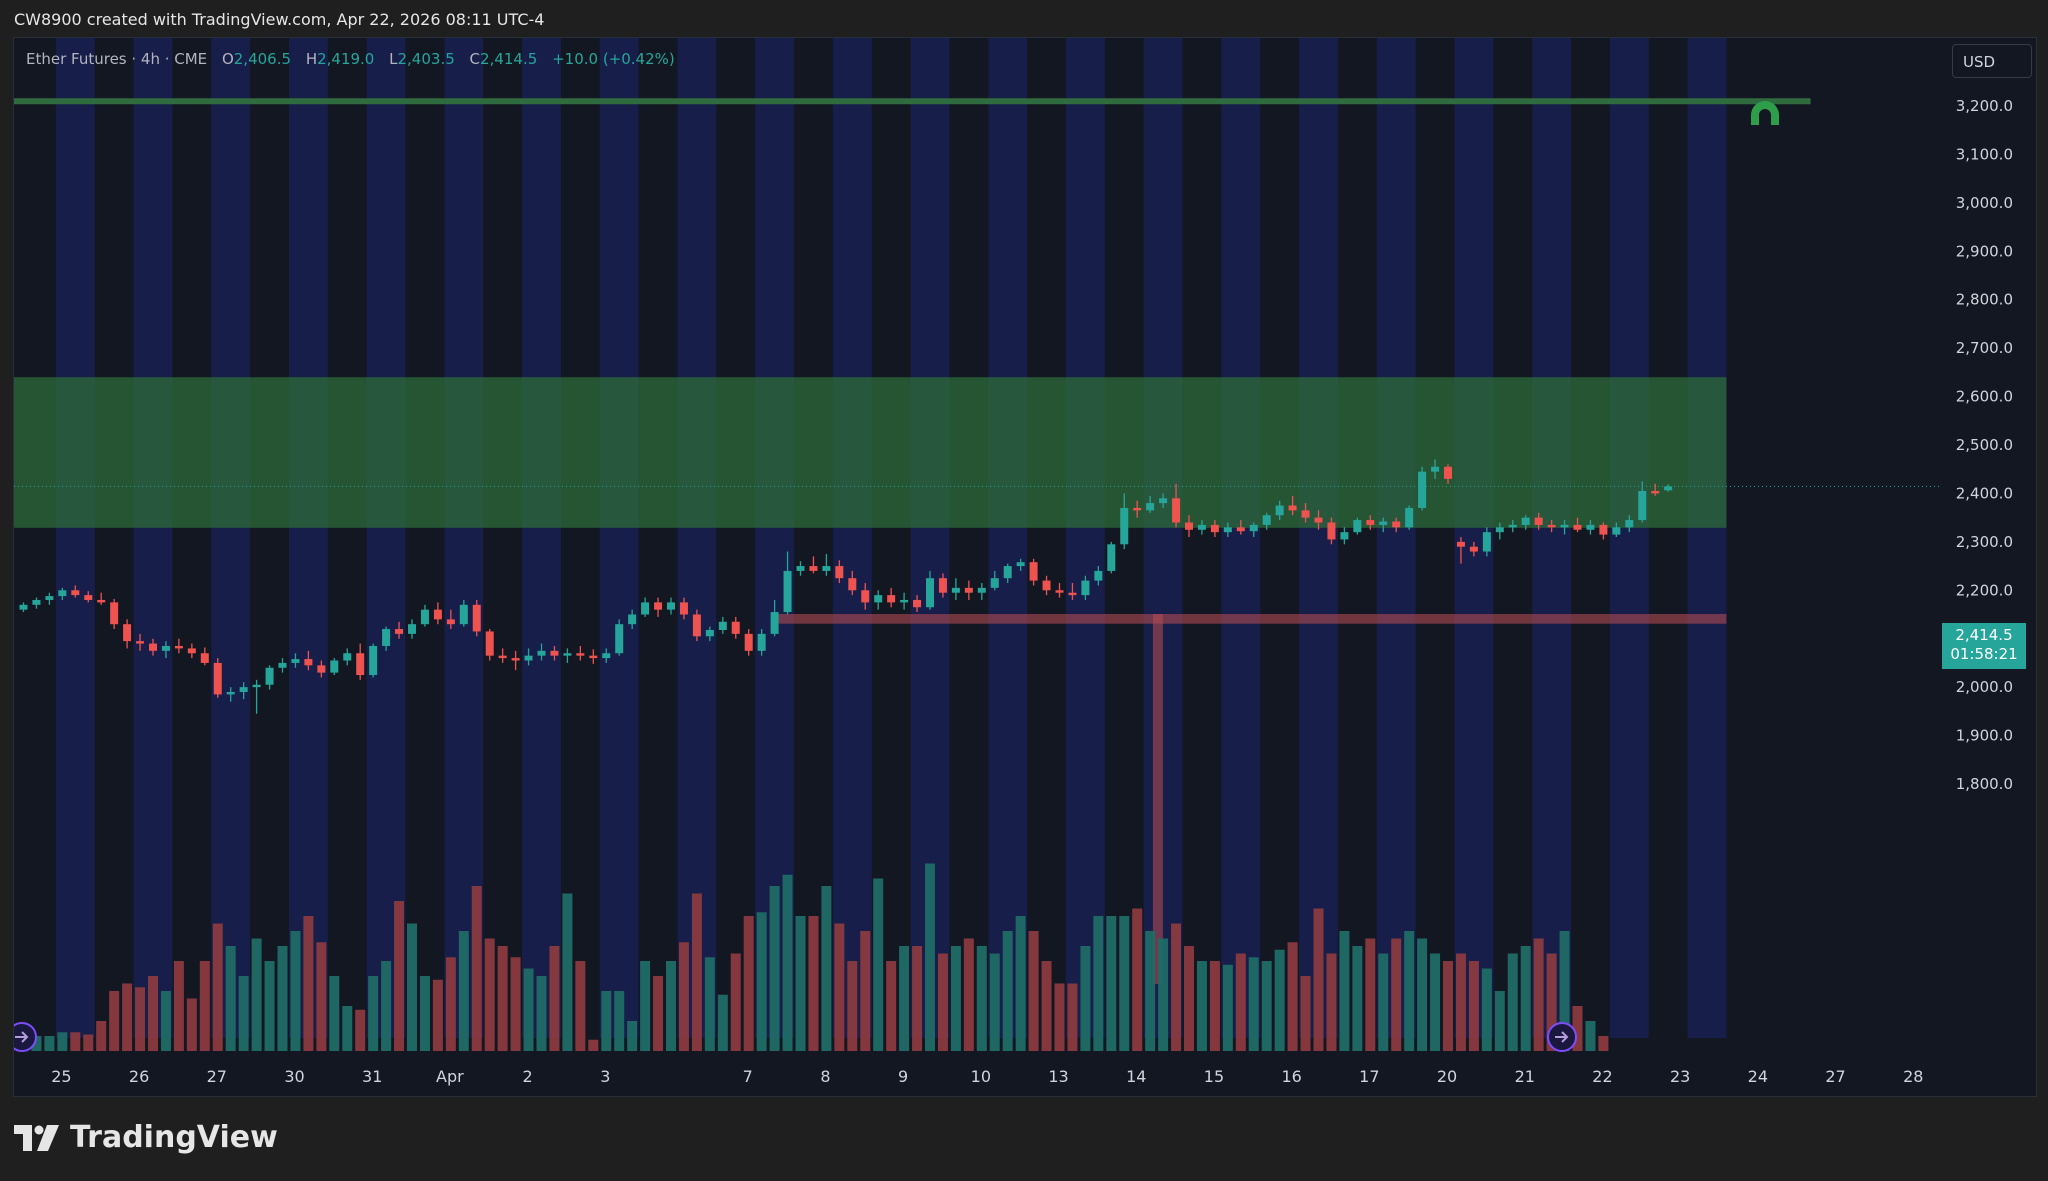 The width and height of the screenshot is (2048, 1181). I want to click on time-tick-label: 13, so click(1058, 1076).